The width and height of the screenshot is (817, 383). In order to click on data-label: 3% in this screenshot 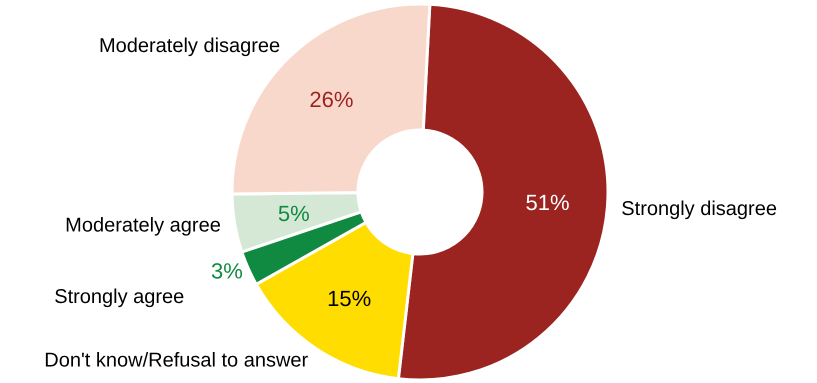, I will do `click(226, 271)`.